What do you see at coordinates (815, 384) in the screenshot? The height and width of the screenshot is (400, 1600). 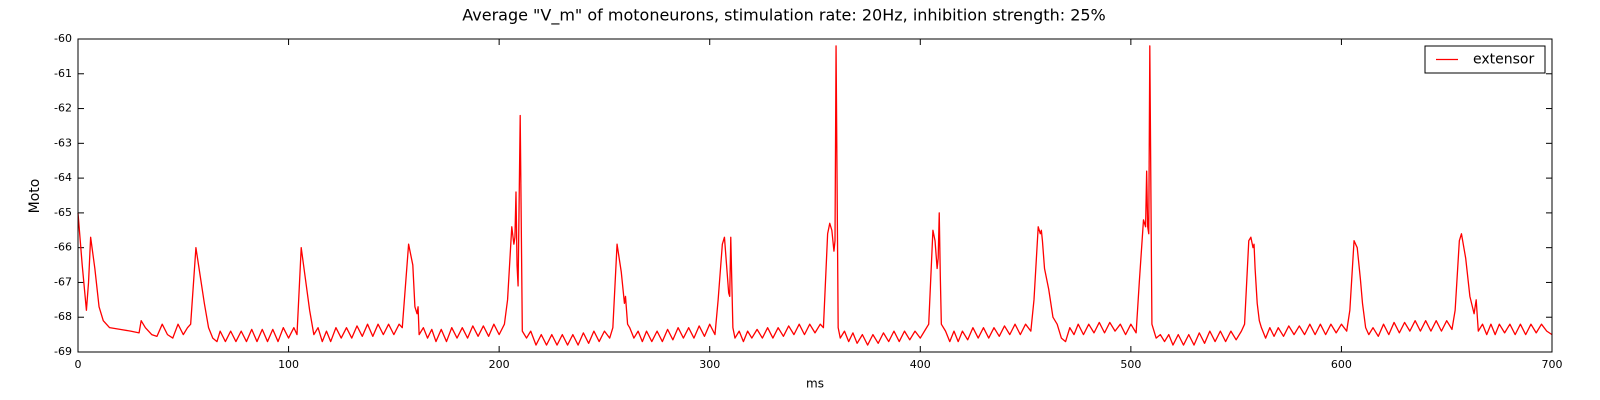 I see `x-axis-label: ms` at bounding box center [815, 384].